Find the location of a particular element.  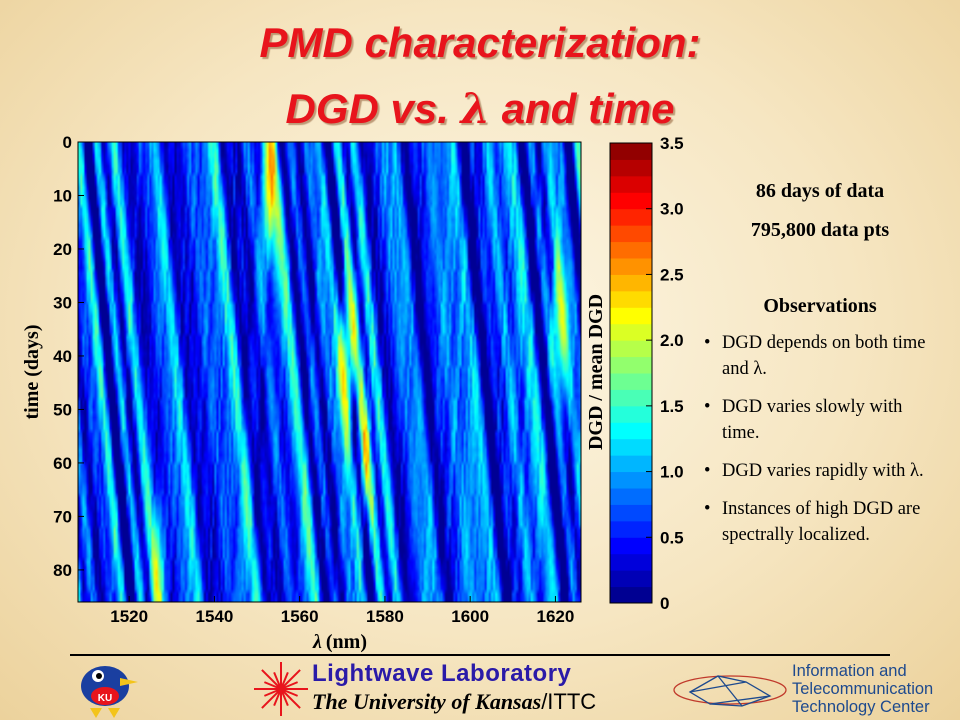

y-tick-label: 50 is located at coordinates (62, 409).